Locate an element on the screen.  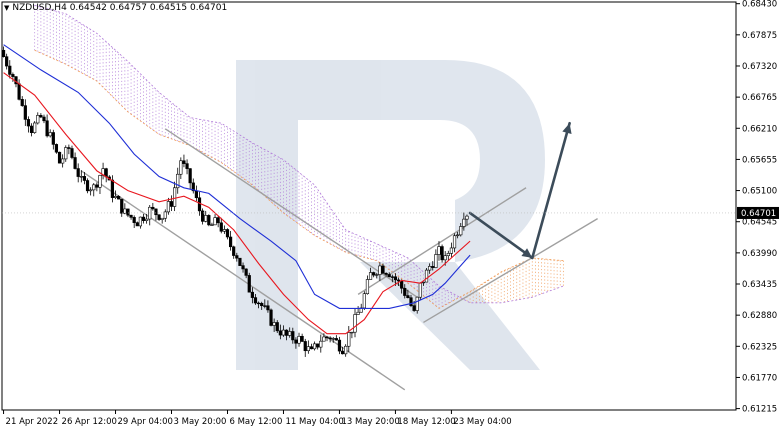
forecast-segment is located at coordinates (501, 235).